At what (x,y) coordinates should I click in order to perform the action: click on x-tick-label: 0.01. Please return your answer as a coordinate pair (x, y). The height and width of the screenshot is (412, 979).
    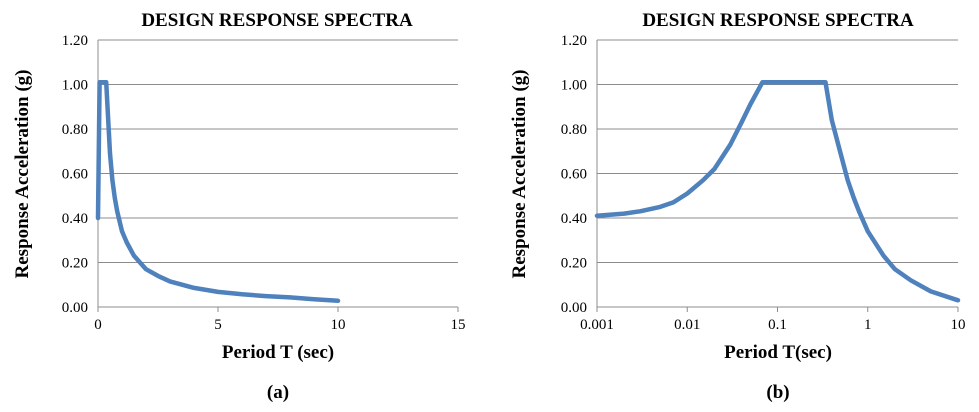
    Looking at the image, I should click on (687, 325).